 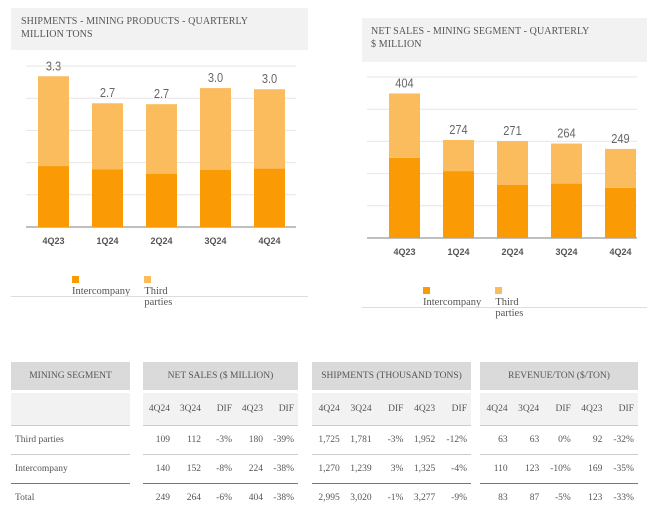 What do you see at coordinates (193, 469) in the screenshot?
I see `table-cell: 152` at bounding box center [193, 469].